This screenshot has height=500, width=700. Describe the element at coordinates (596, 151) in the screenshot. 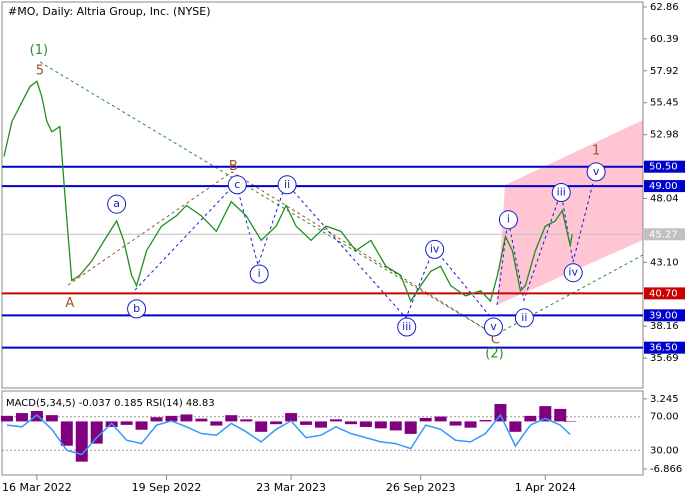

I see `wave-label: 1` at that location.